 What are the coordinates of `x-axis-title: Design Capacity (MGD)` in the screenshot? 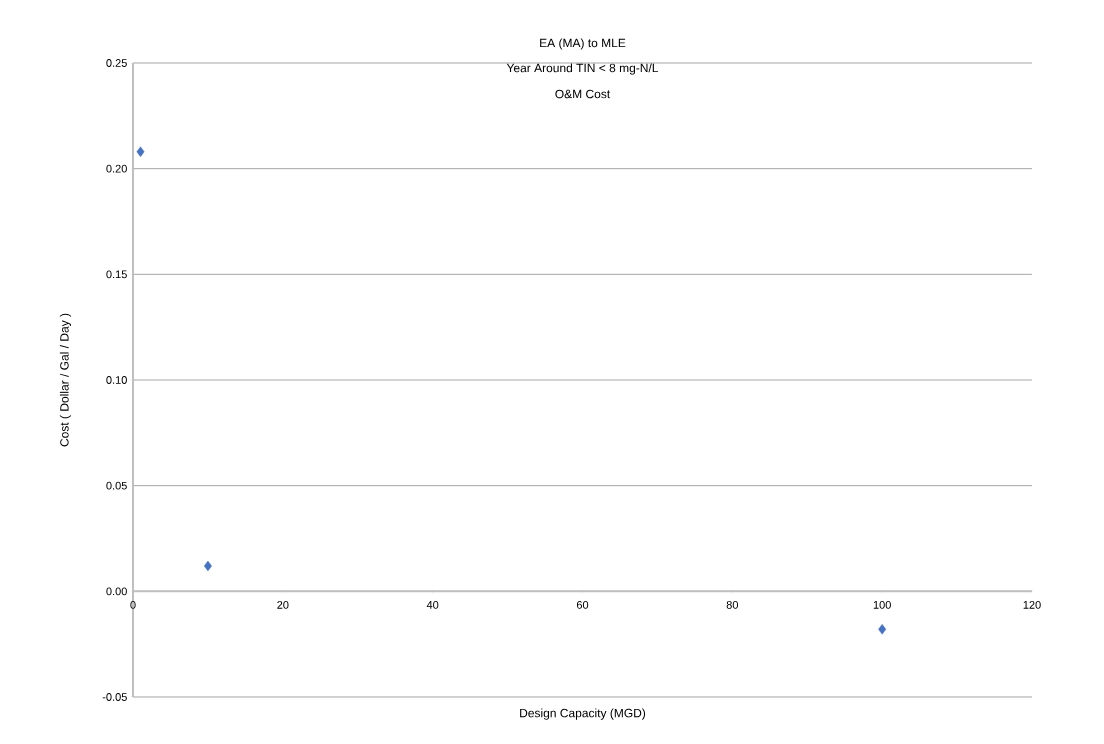 It's located at (583, 714).